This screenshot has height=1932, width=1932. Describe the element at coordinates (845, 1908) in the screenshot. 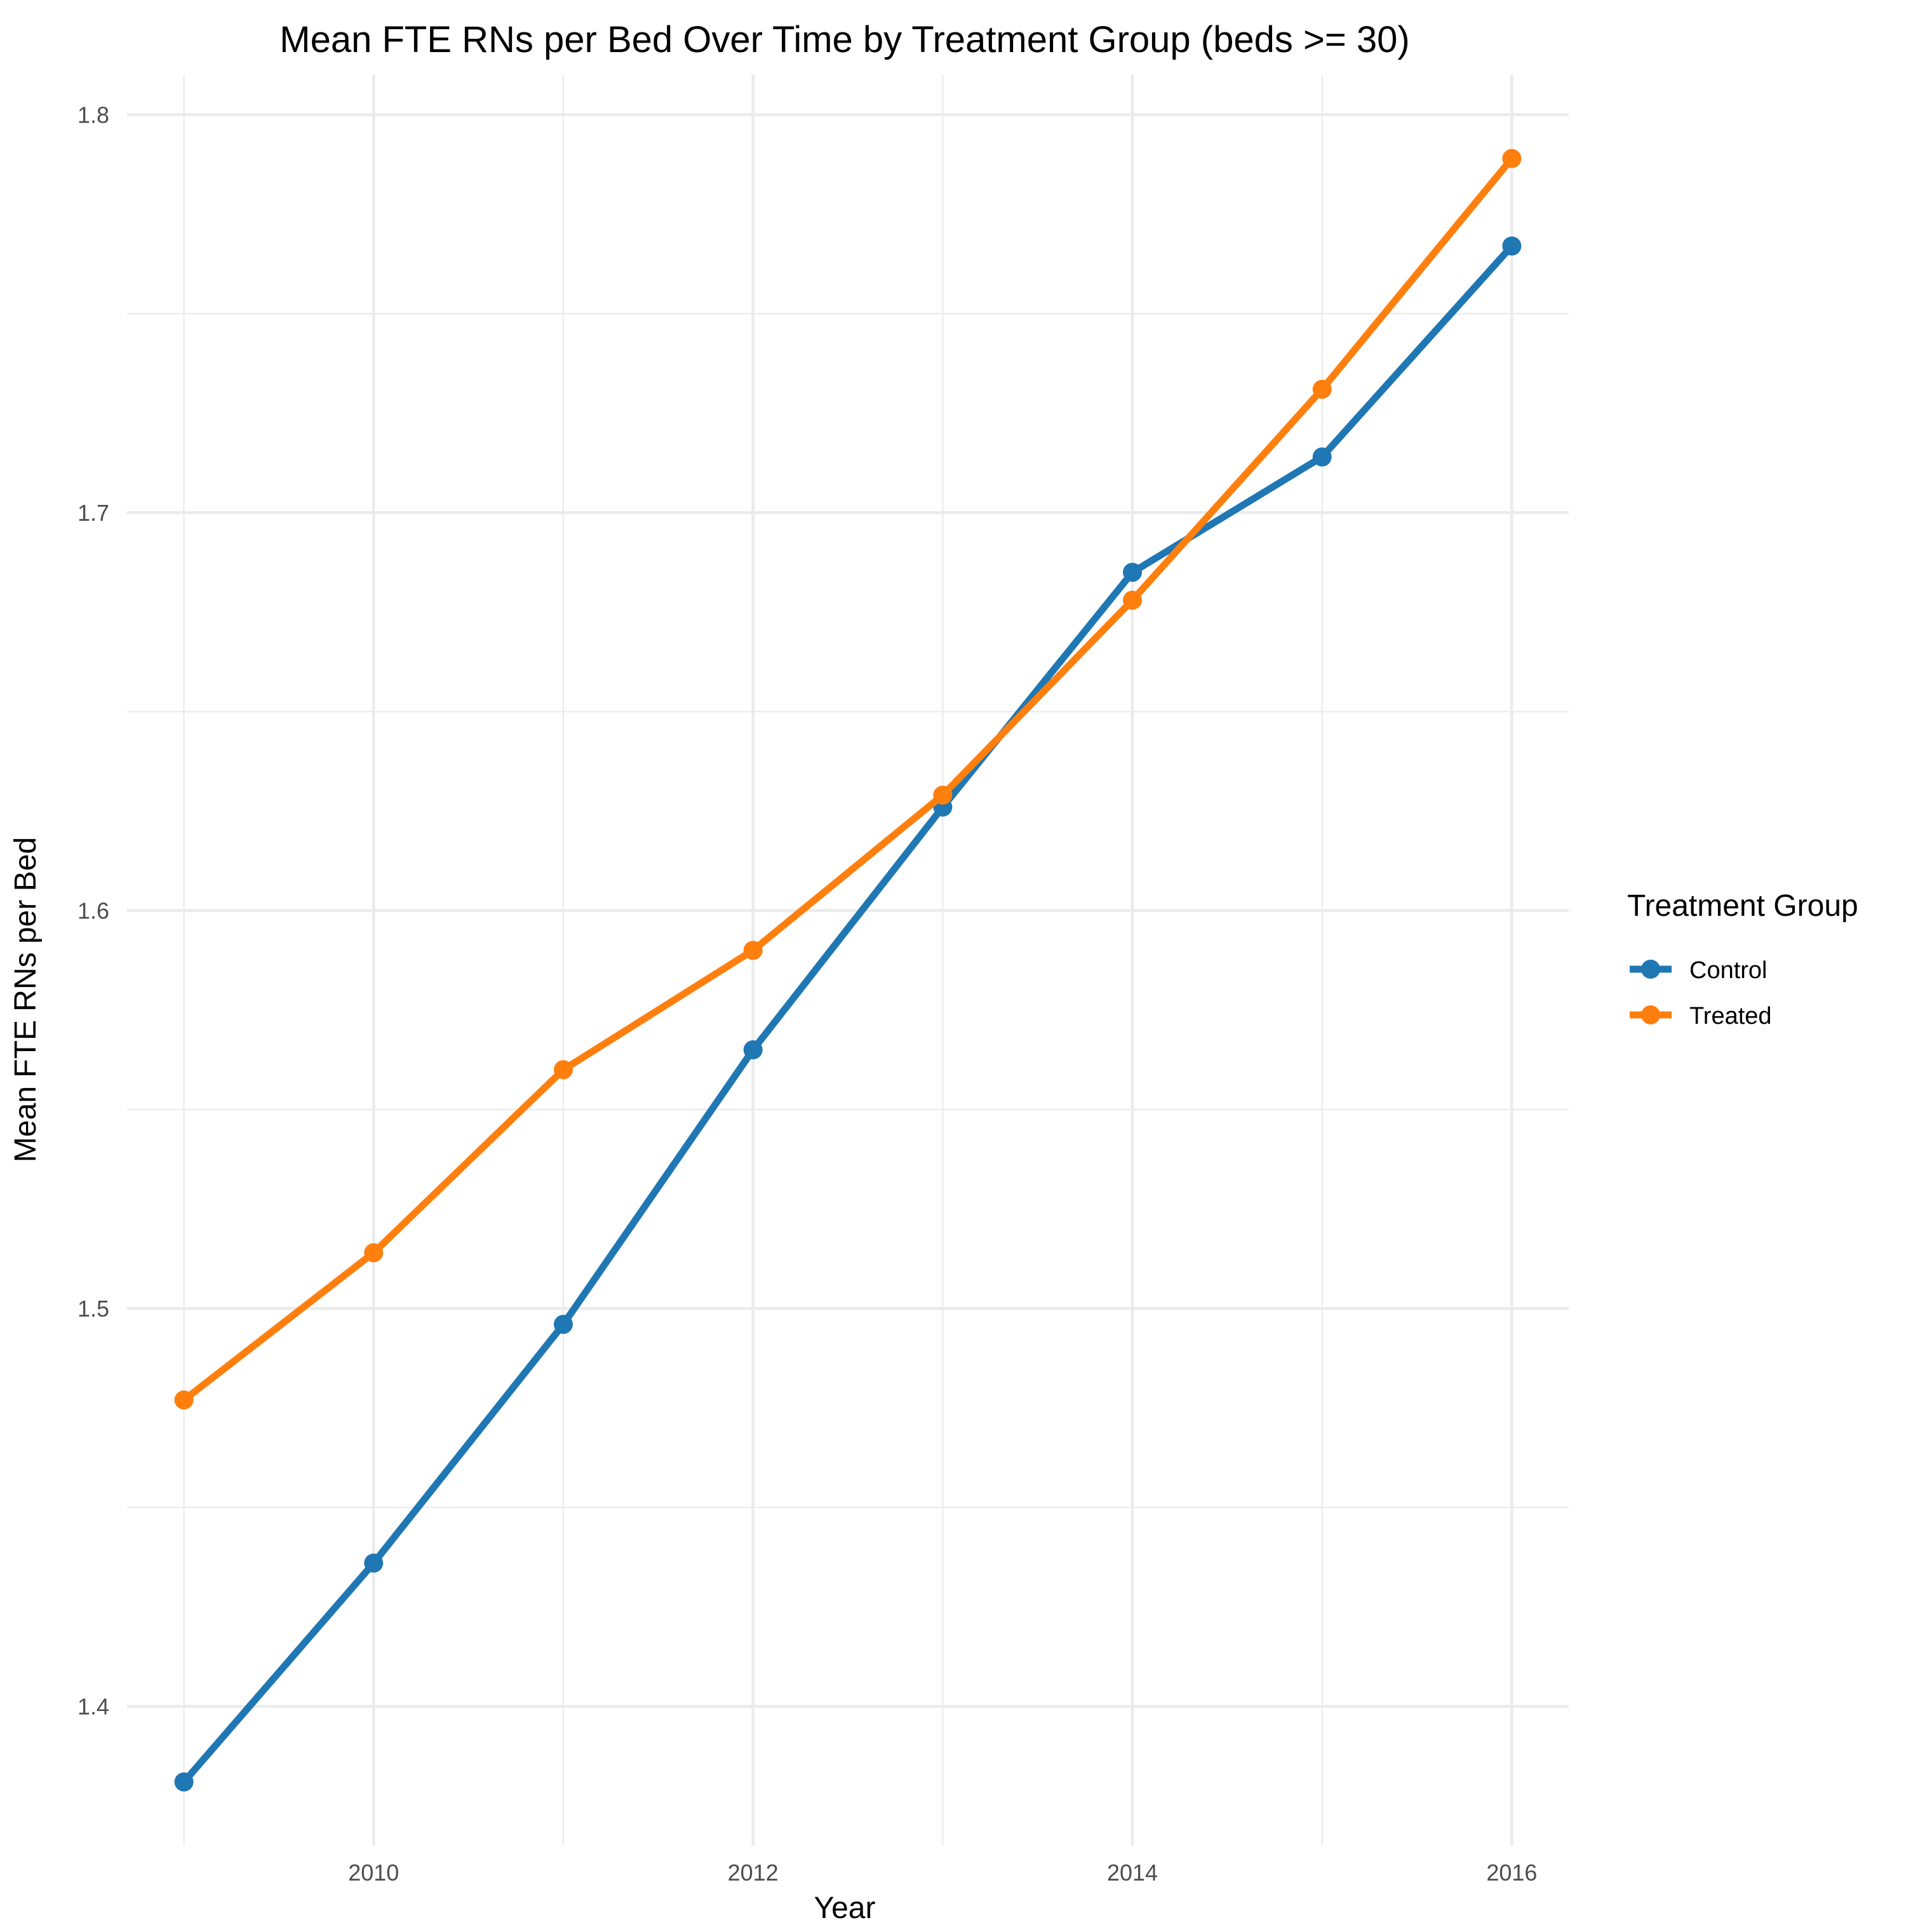

I see `x-axis-title: Year` at that location.